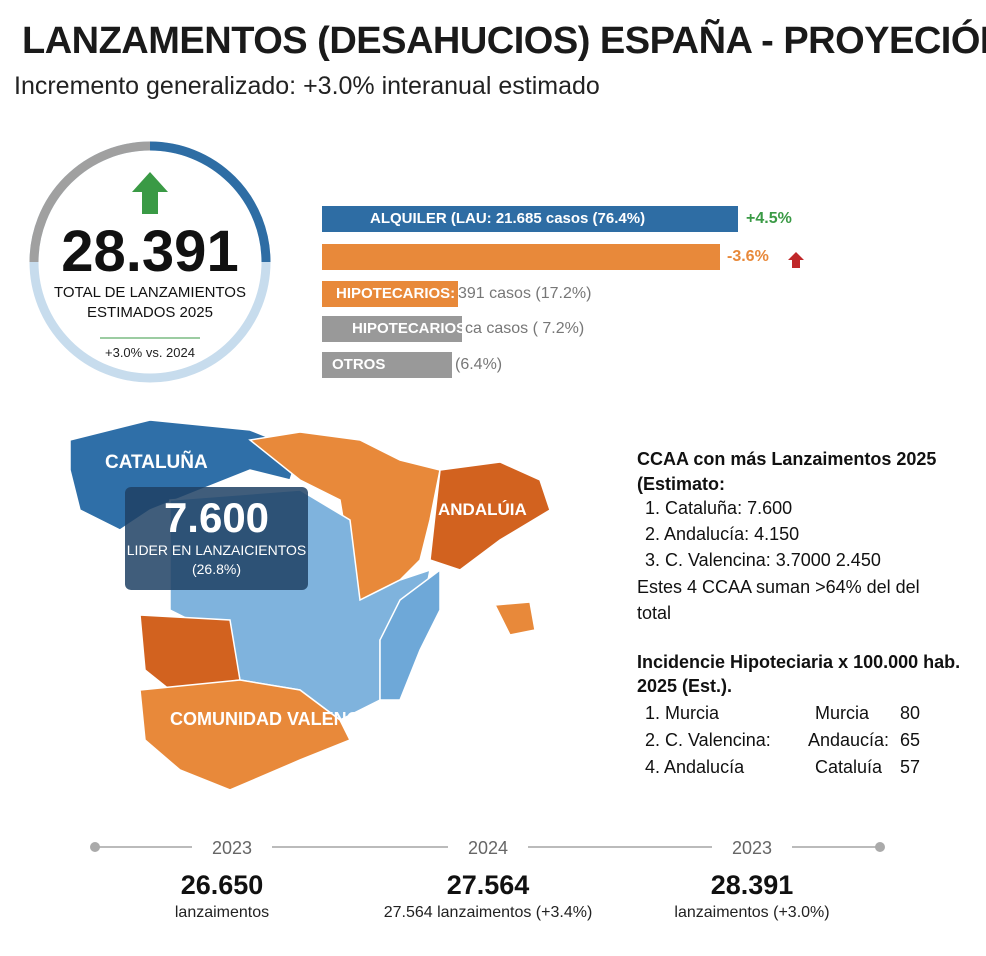 This screenshot has width=986, height=956. What do you see at coordinates (842, 713) in the screenshot?
I see `incidence-right: Murcia` at bounding box center [842, 713].